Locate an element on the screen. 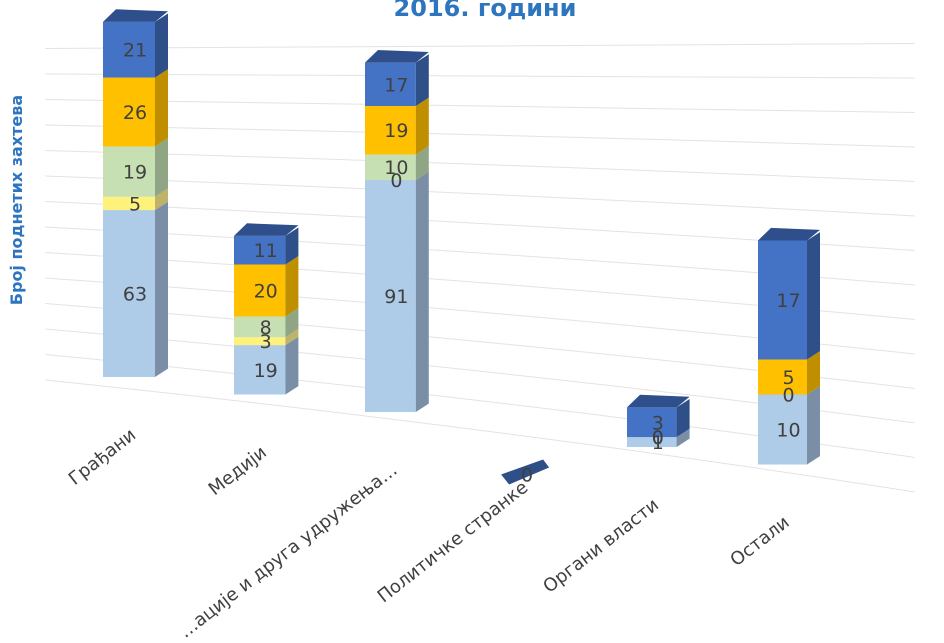  category-label: Политичке странке is located at coordinates (453, 542).